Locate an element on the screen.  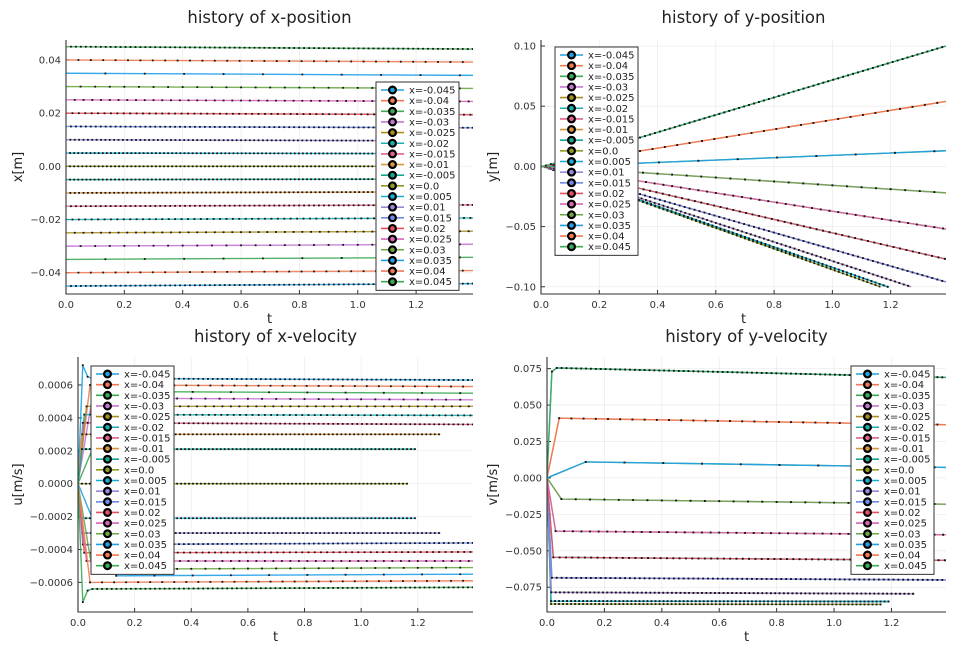
legend-item: x=-0.005 is located at coordinates (597, 141).